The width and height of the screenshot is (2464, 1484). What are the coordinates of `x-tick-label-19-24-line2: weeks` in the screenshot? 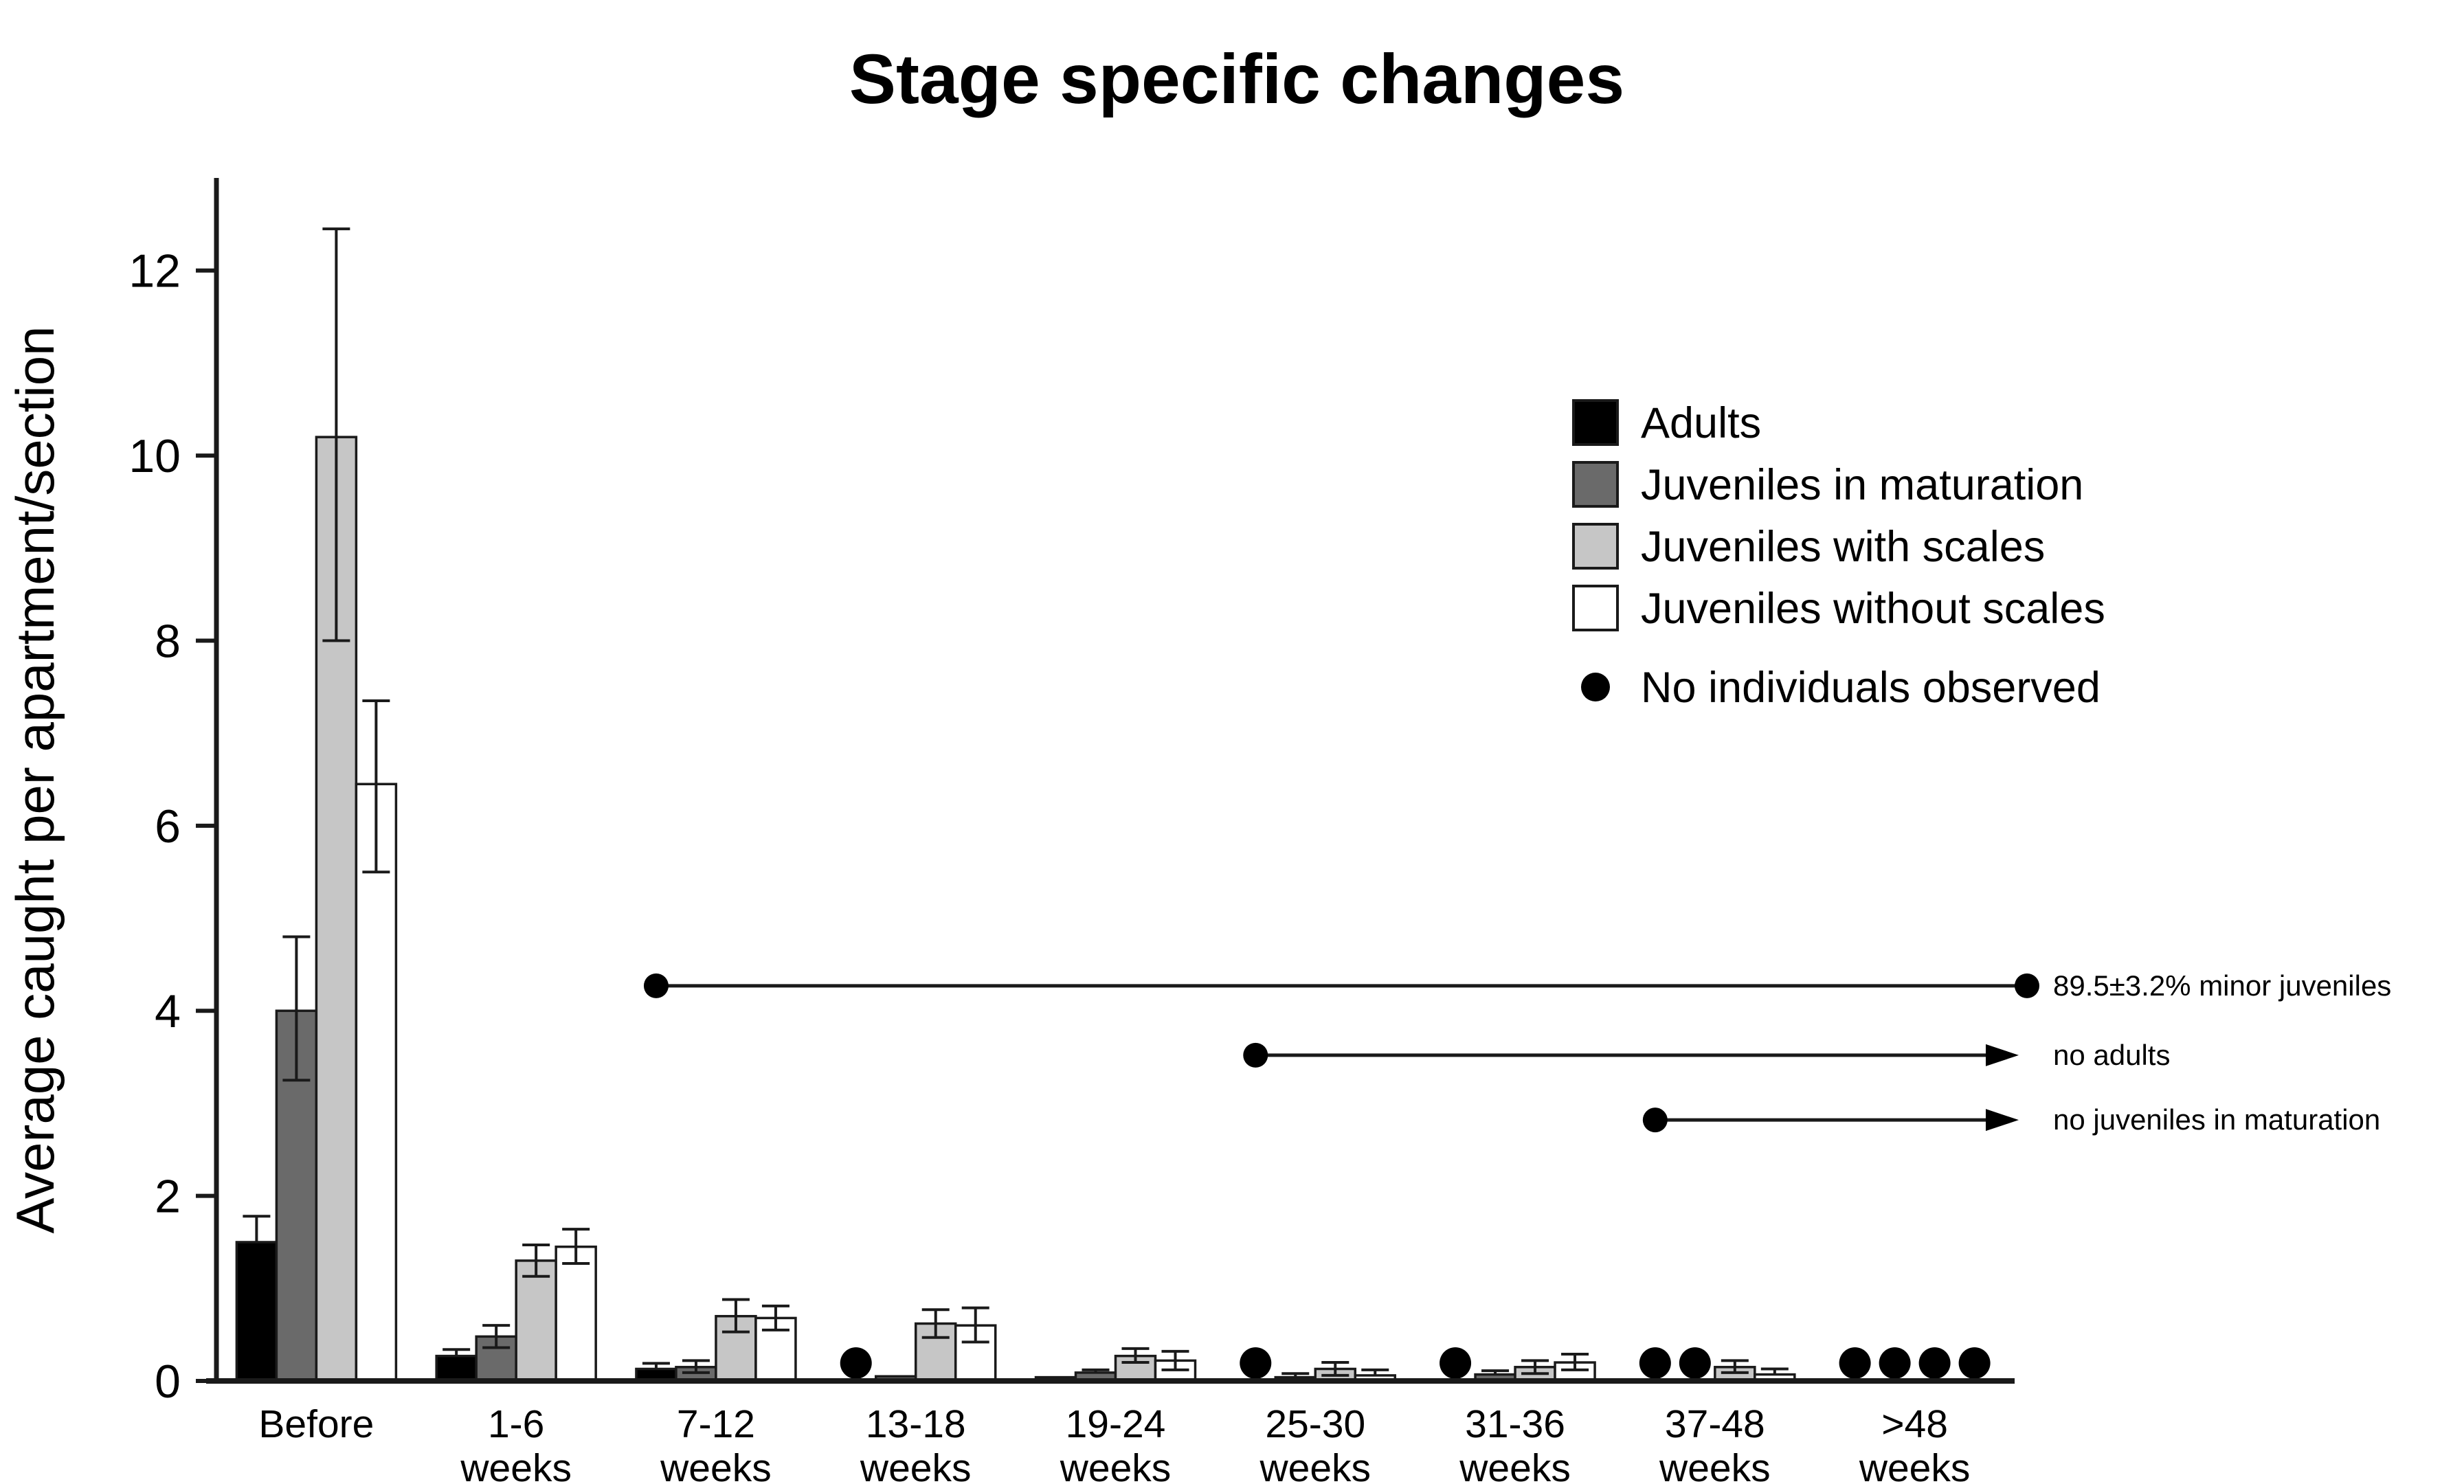 It's located at (1116, 1465).